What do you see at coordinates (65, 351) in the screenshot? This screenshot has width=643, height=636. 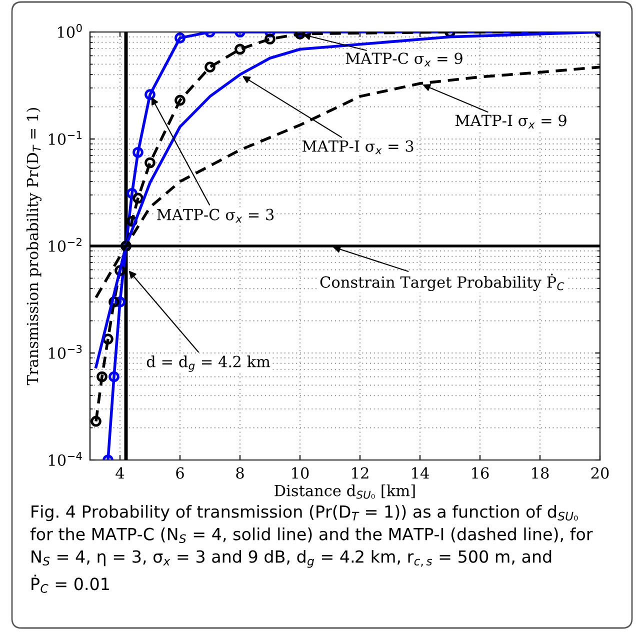 I see `y-tick-label: 10$^{−3}$` at bounding box center [65, 351].